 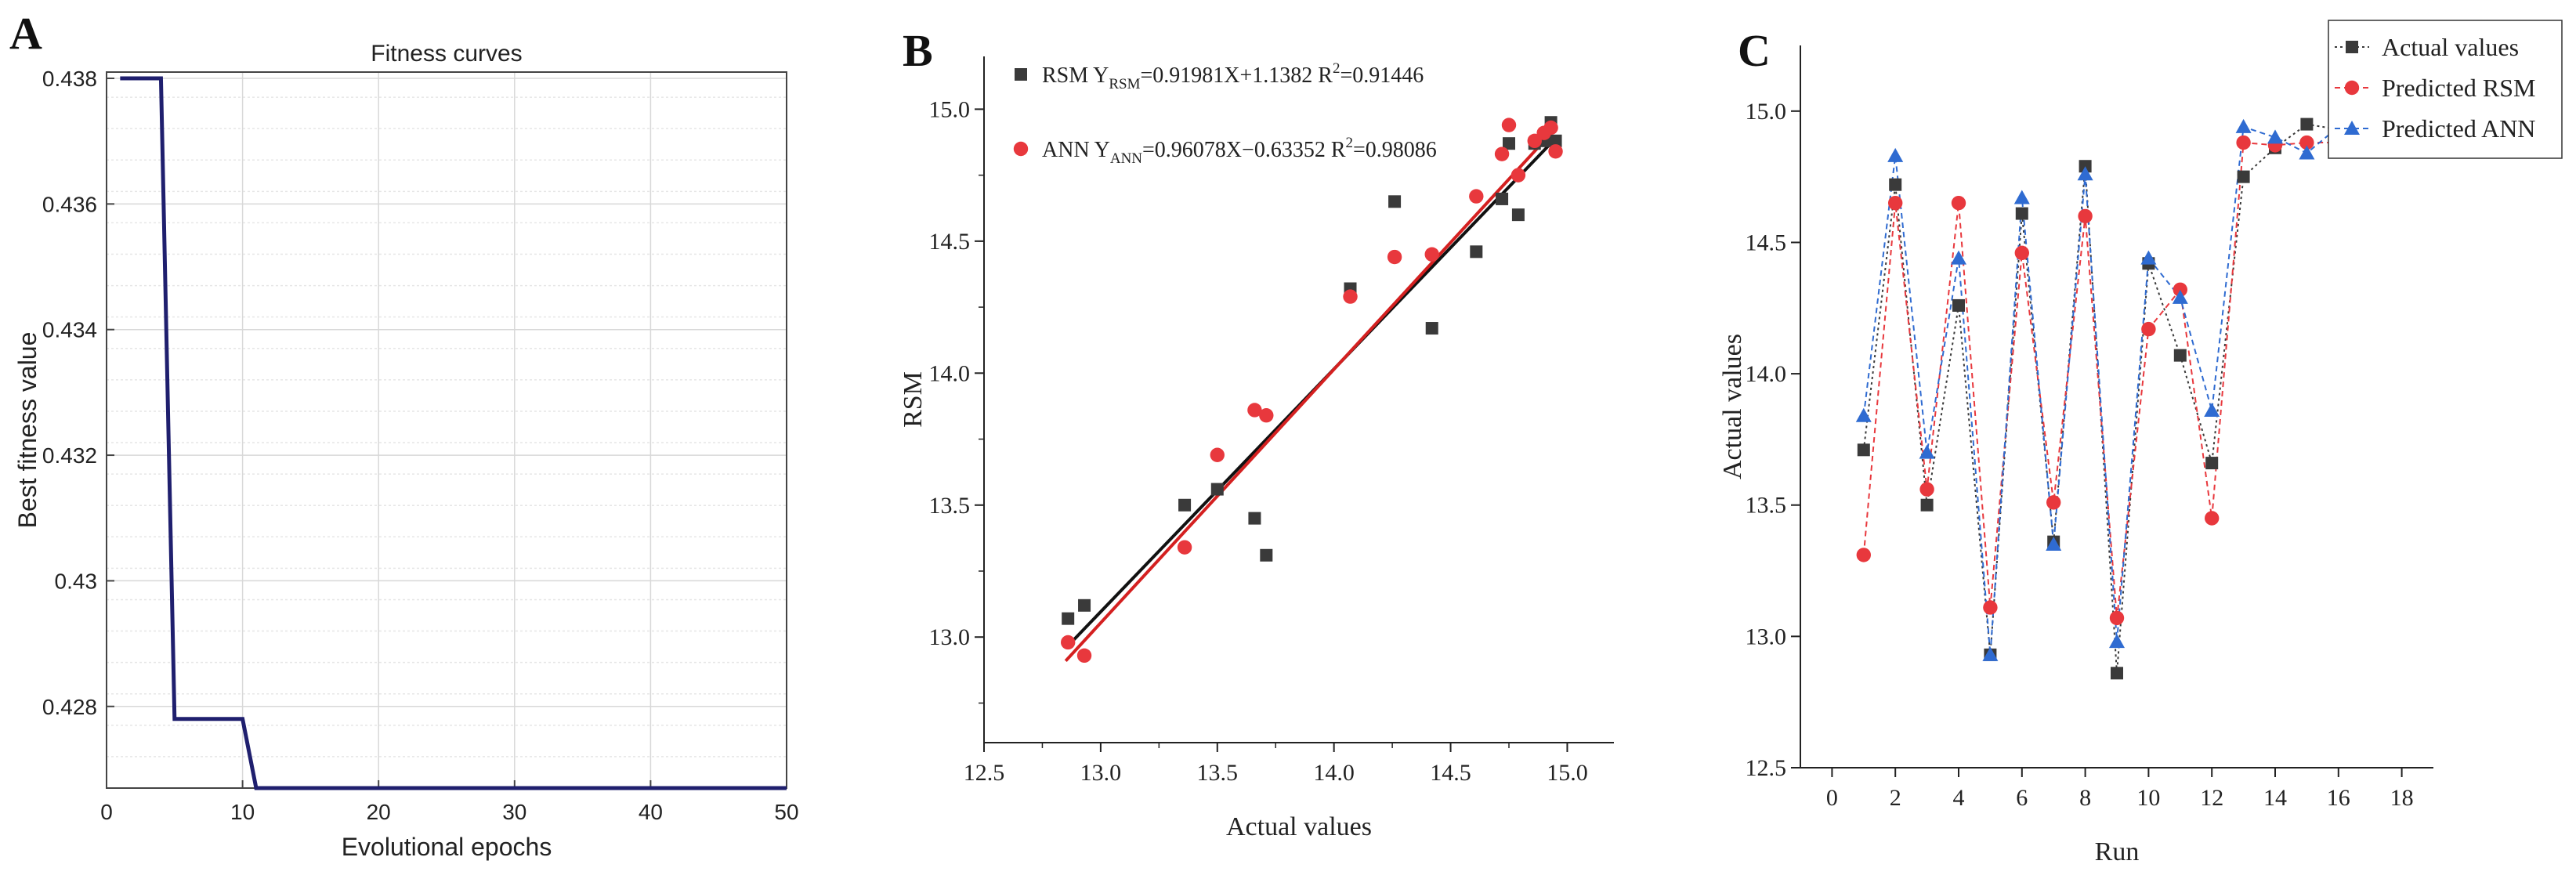 I want to click on panel-label-c: C, so click(x=1755, y=50).